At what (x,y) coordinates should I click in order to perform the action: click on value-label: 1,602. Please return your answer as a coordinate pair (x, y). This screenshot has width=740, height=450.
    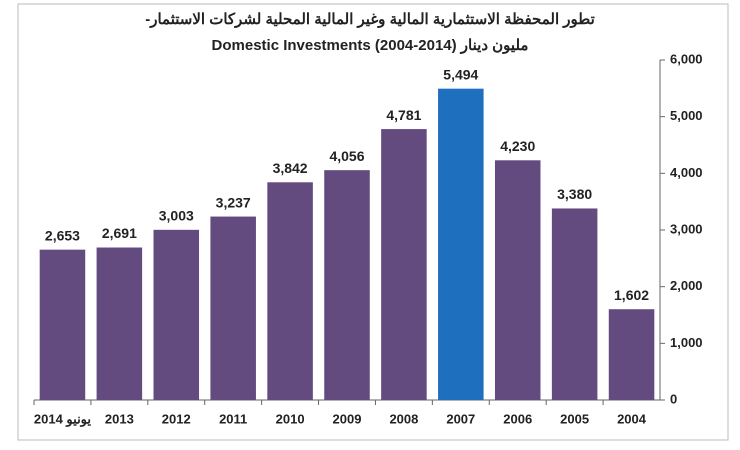
    Looking at the image, I should click on (631, 295).